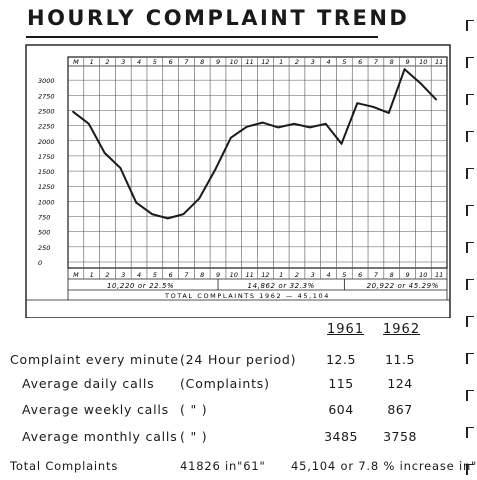  I want to click on y-tick-label: 2750, so click(46, 96).